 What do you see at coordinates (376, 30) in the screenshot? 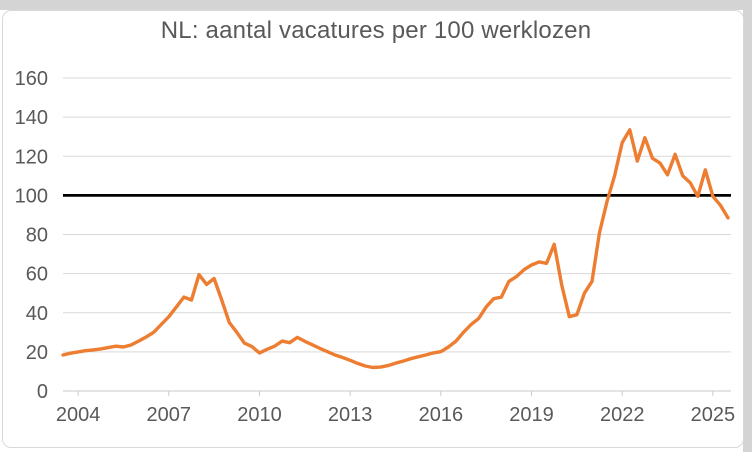
I see `chart-title: NL: aantal vacatures per 100 werklozen` at bounding box center [376, 30].